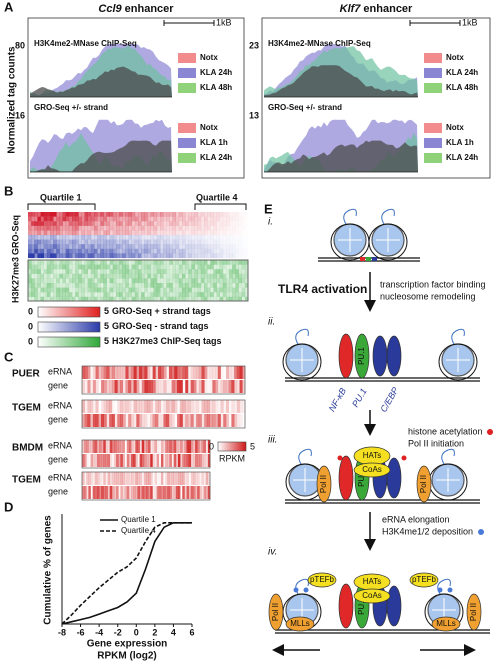 Image resolution: width=502 pixels, height=662 pixels. I want to click on panel-label: D, so click(8, 506).